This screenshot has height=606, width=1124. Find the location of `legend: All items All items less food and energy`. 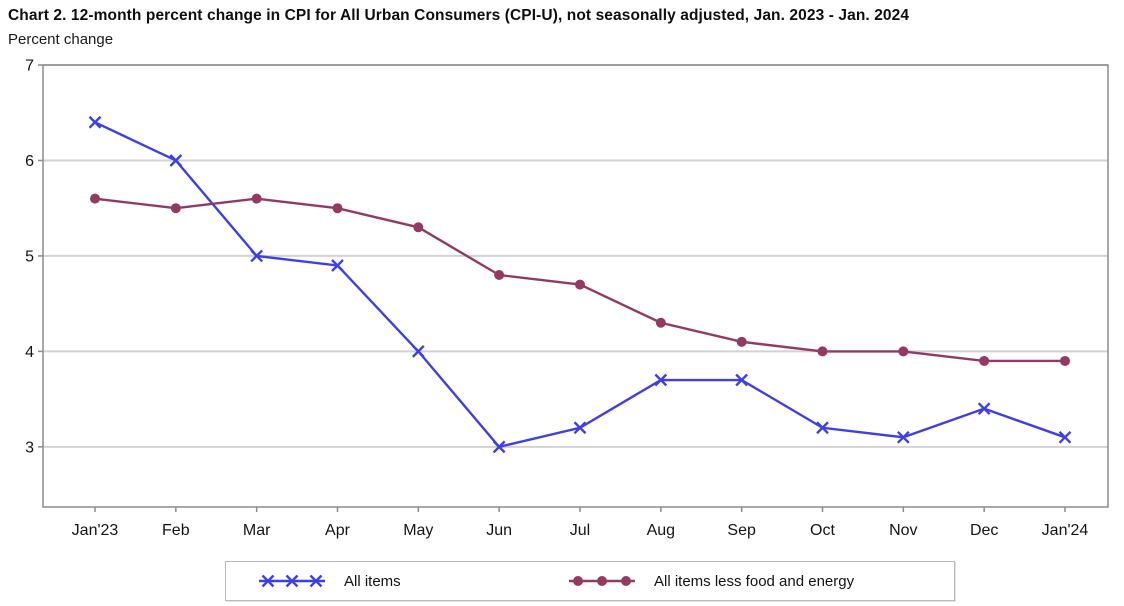

legend: All items All items less food and energy is located at coordinates (590, 581).